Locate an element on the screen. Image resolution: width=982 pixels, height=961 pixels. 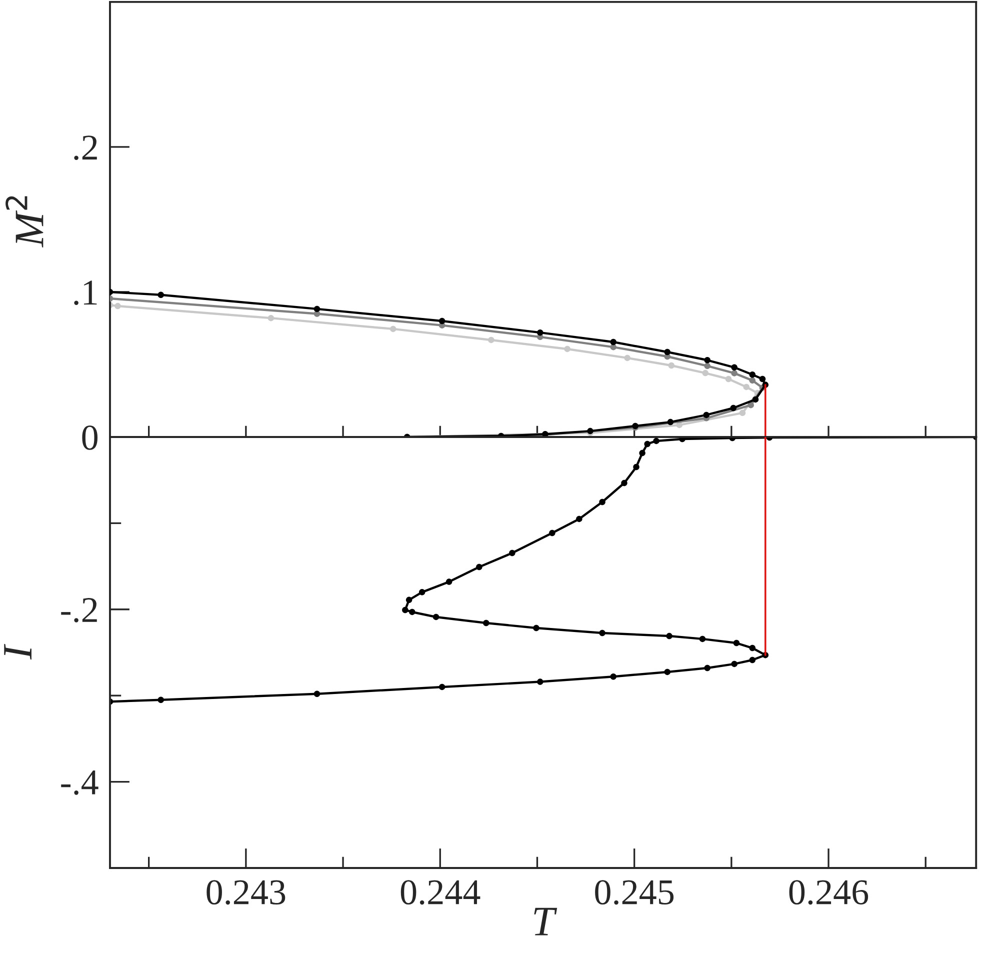
x-tick-label: 0.245 is located at coordinates (634, 892).